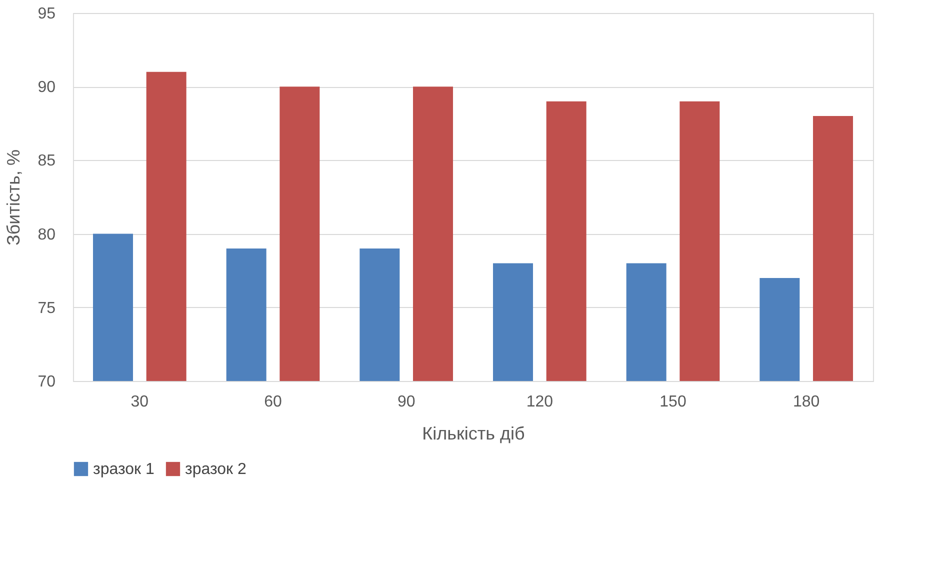 The image size is (944, 575). What do you see at coordinates (14, 197) in the screenshot?
I see `y-axis-title: Збитість, %` at bounding box center [14, 197].